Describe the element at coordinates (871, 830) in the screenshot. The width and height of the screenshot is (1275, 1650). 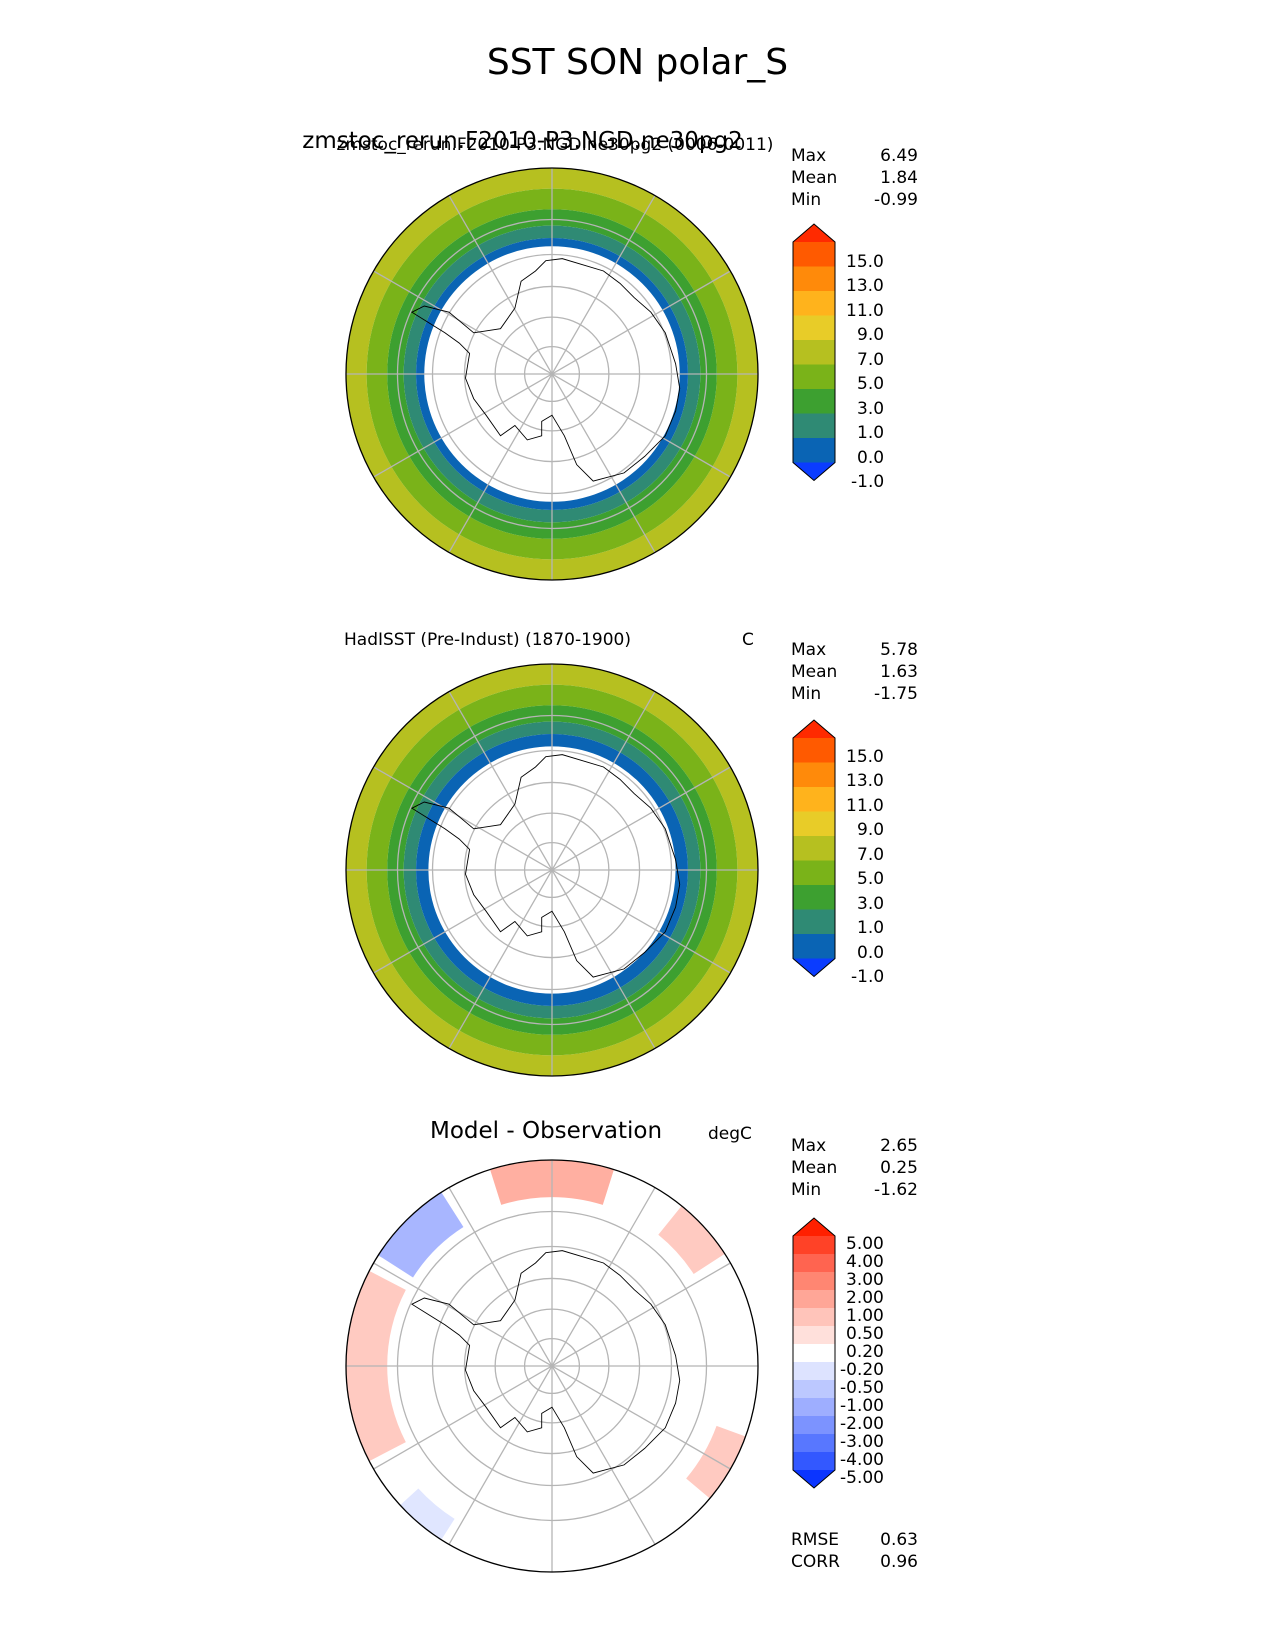
I see `panel2-cb-tick: 9.0` at that location.